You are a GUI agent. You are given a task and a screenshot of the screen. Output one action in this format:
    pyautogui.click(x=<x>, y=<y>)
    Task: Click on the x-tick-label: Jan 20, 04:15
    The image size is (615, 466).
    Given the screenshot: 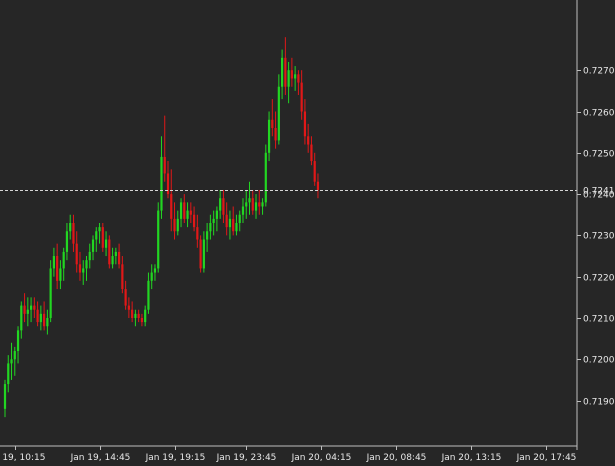 What is the action you would take?
    pyautogui.click(x=321, y=457)
    